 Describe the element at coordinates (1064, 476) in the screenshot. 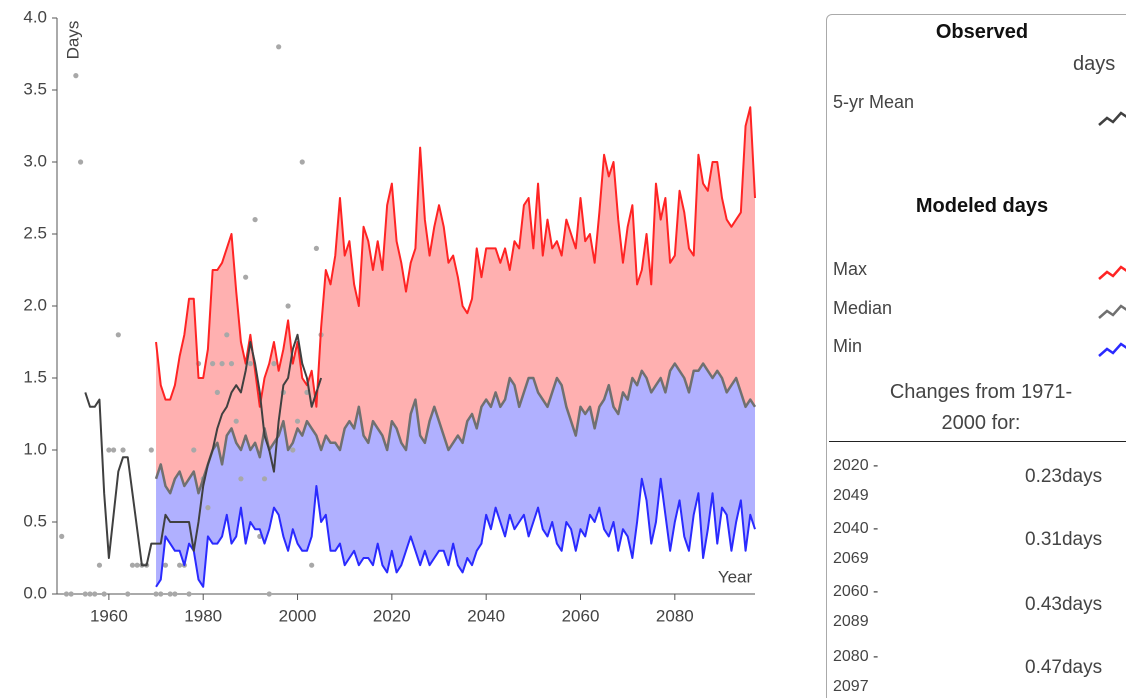

I see `change-value: 0.23days` at that location.